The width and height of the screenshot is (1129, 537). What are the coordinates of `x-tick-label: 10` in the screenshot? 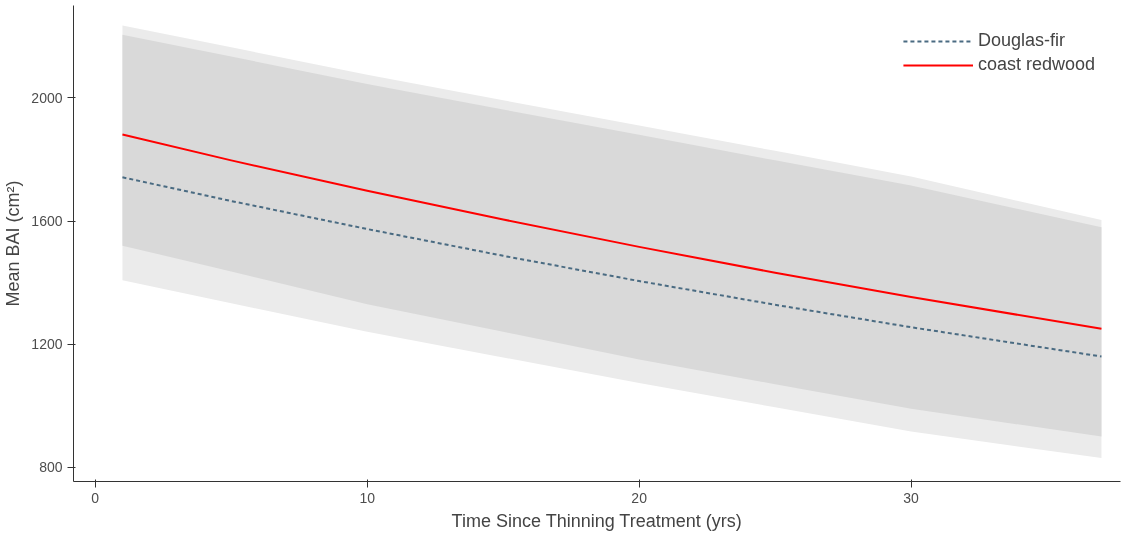 It's located at (367, 497).